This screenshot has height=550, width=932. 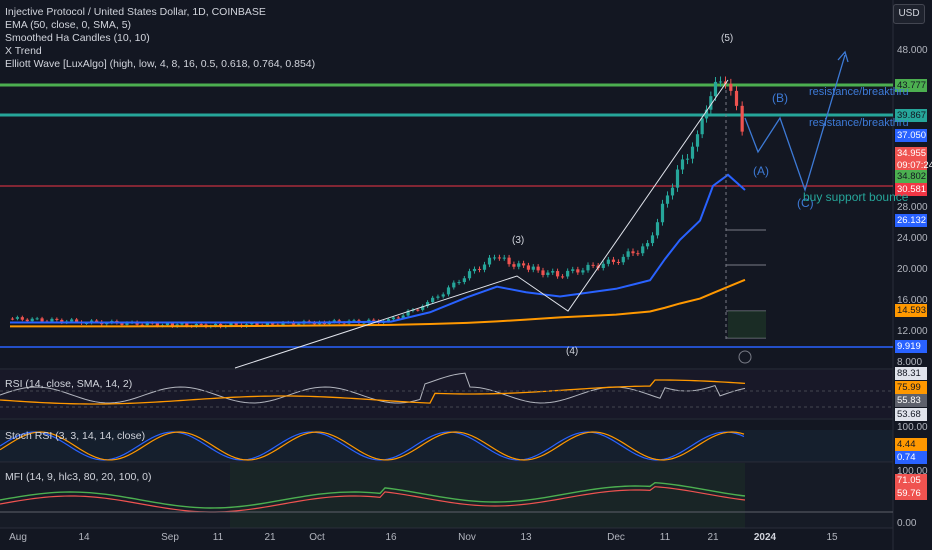 What do you see at coordinates (526, 537) in the screenshot?
I see `time-axis-label: 13` at bounding box center [526, 537].